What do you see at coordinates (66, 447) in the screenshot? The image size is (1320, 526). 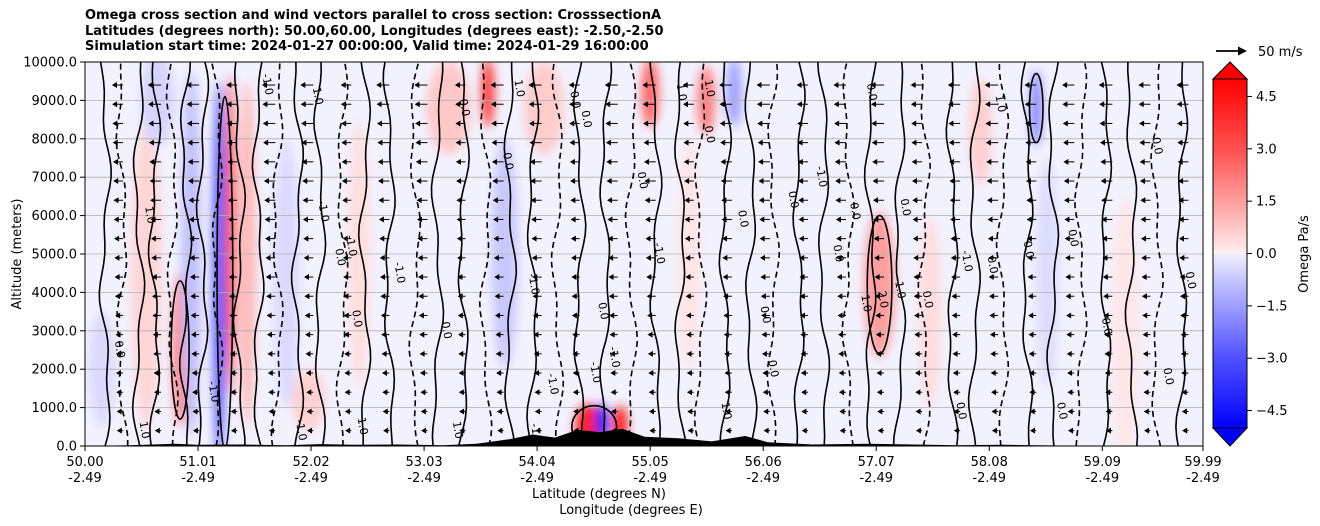 I see `y-tick-label: 0.0` at bounding box center [66, 447].